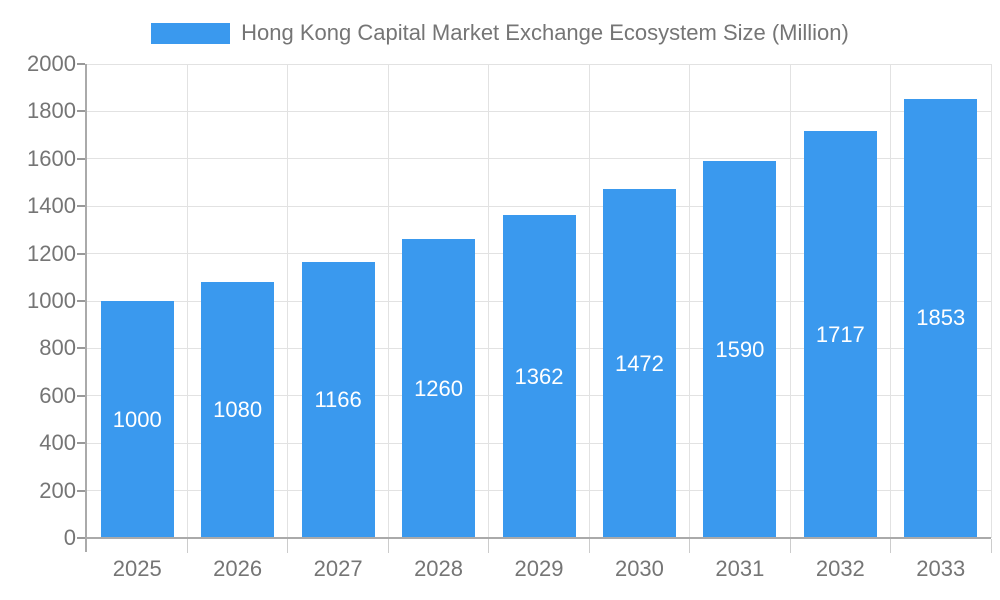  What do you see at coordinates (51, 206) in the screenshot?
I see `y-axis-label: 1400` at bounding box center [51, 206].